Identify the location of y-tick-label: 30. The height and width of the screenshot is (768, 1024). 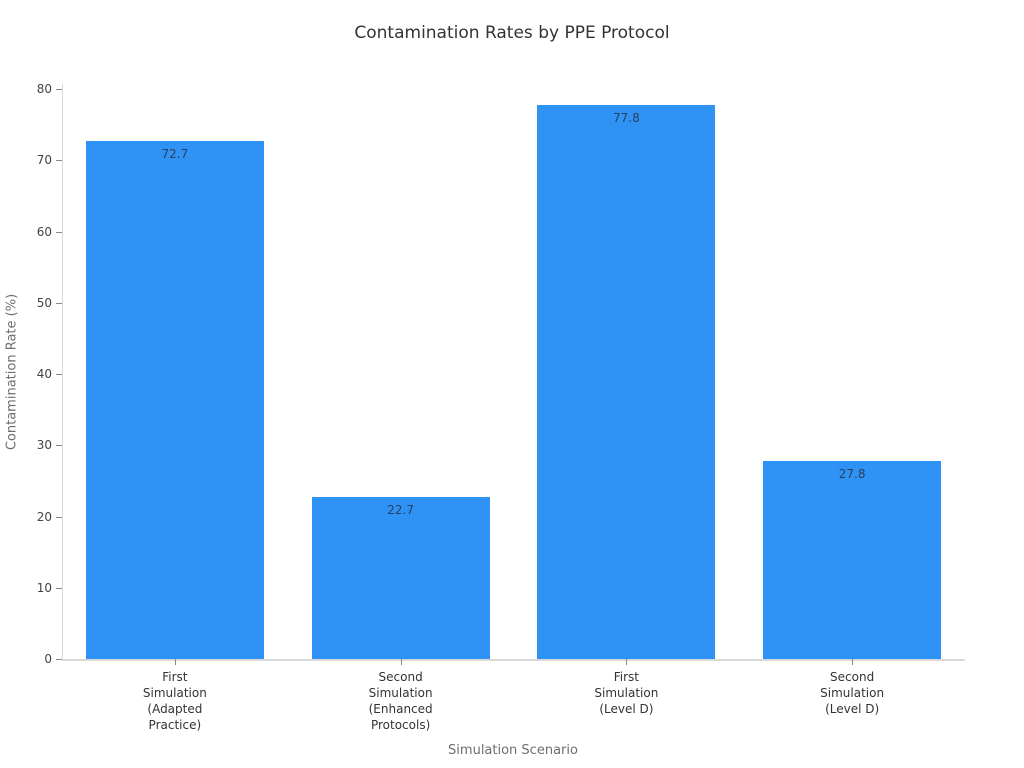
(44, 445).